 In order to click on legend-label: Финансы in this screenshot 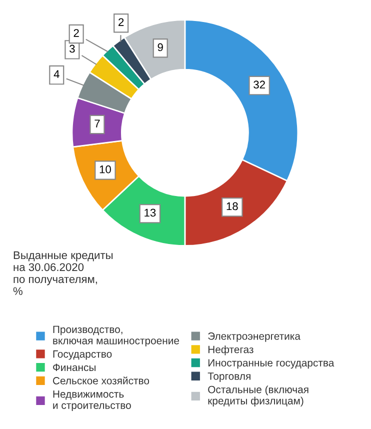, I will do `click(74, 368)`.